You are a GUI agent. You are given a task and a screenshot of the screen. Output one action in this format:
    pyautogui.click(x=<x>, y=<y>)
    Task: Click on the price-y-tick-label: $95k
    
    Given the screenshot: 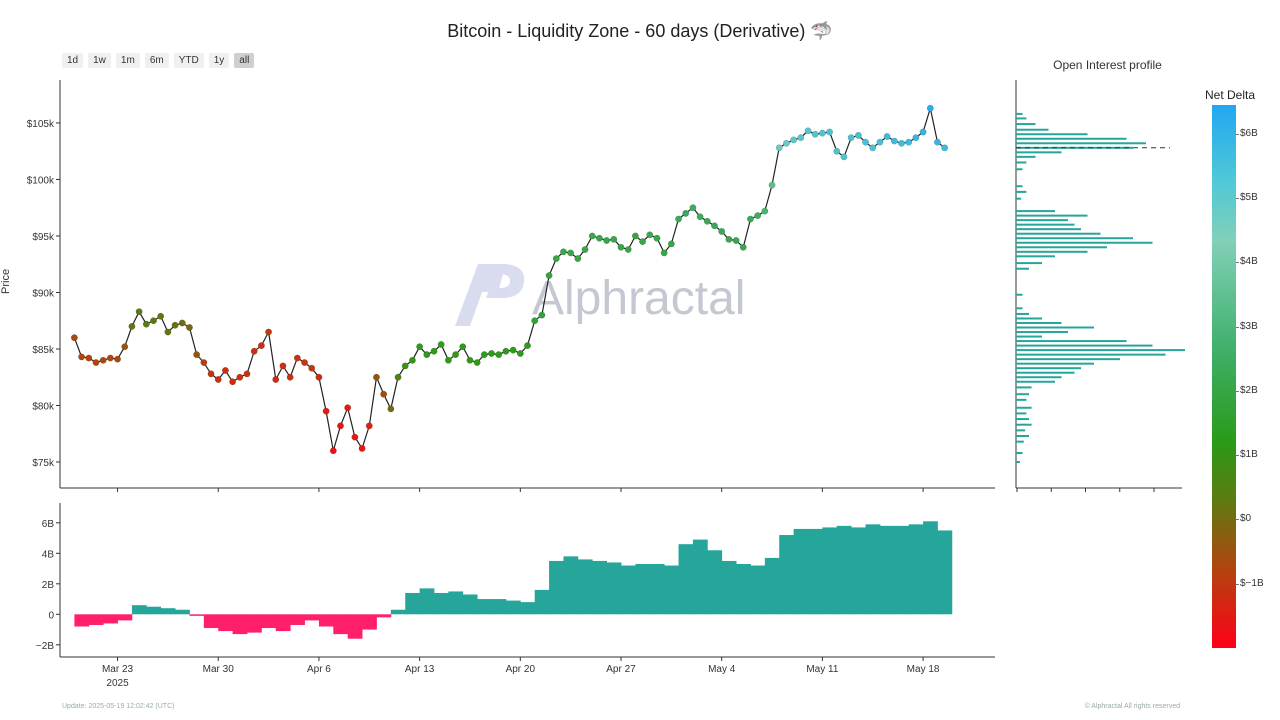 What is the action you would take?
    pyautogui.click(x=43, y=237)
    